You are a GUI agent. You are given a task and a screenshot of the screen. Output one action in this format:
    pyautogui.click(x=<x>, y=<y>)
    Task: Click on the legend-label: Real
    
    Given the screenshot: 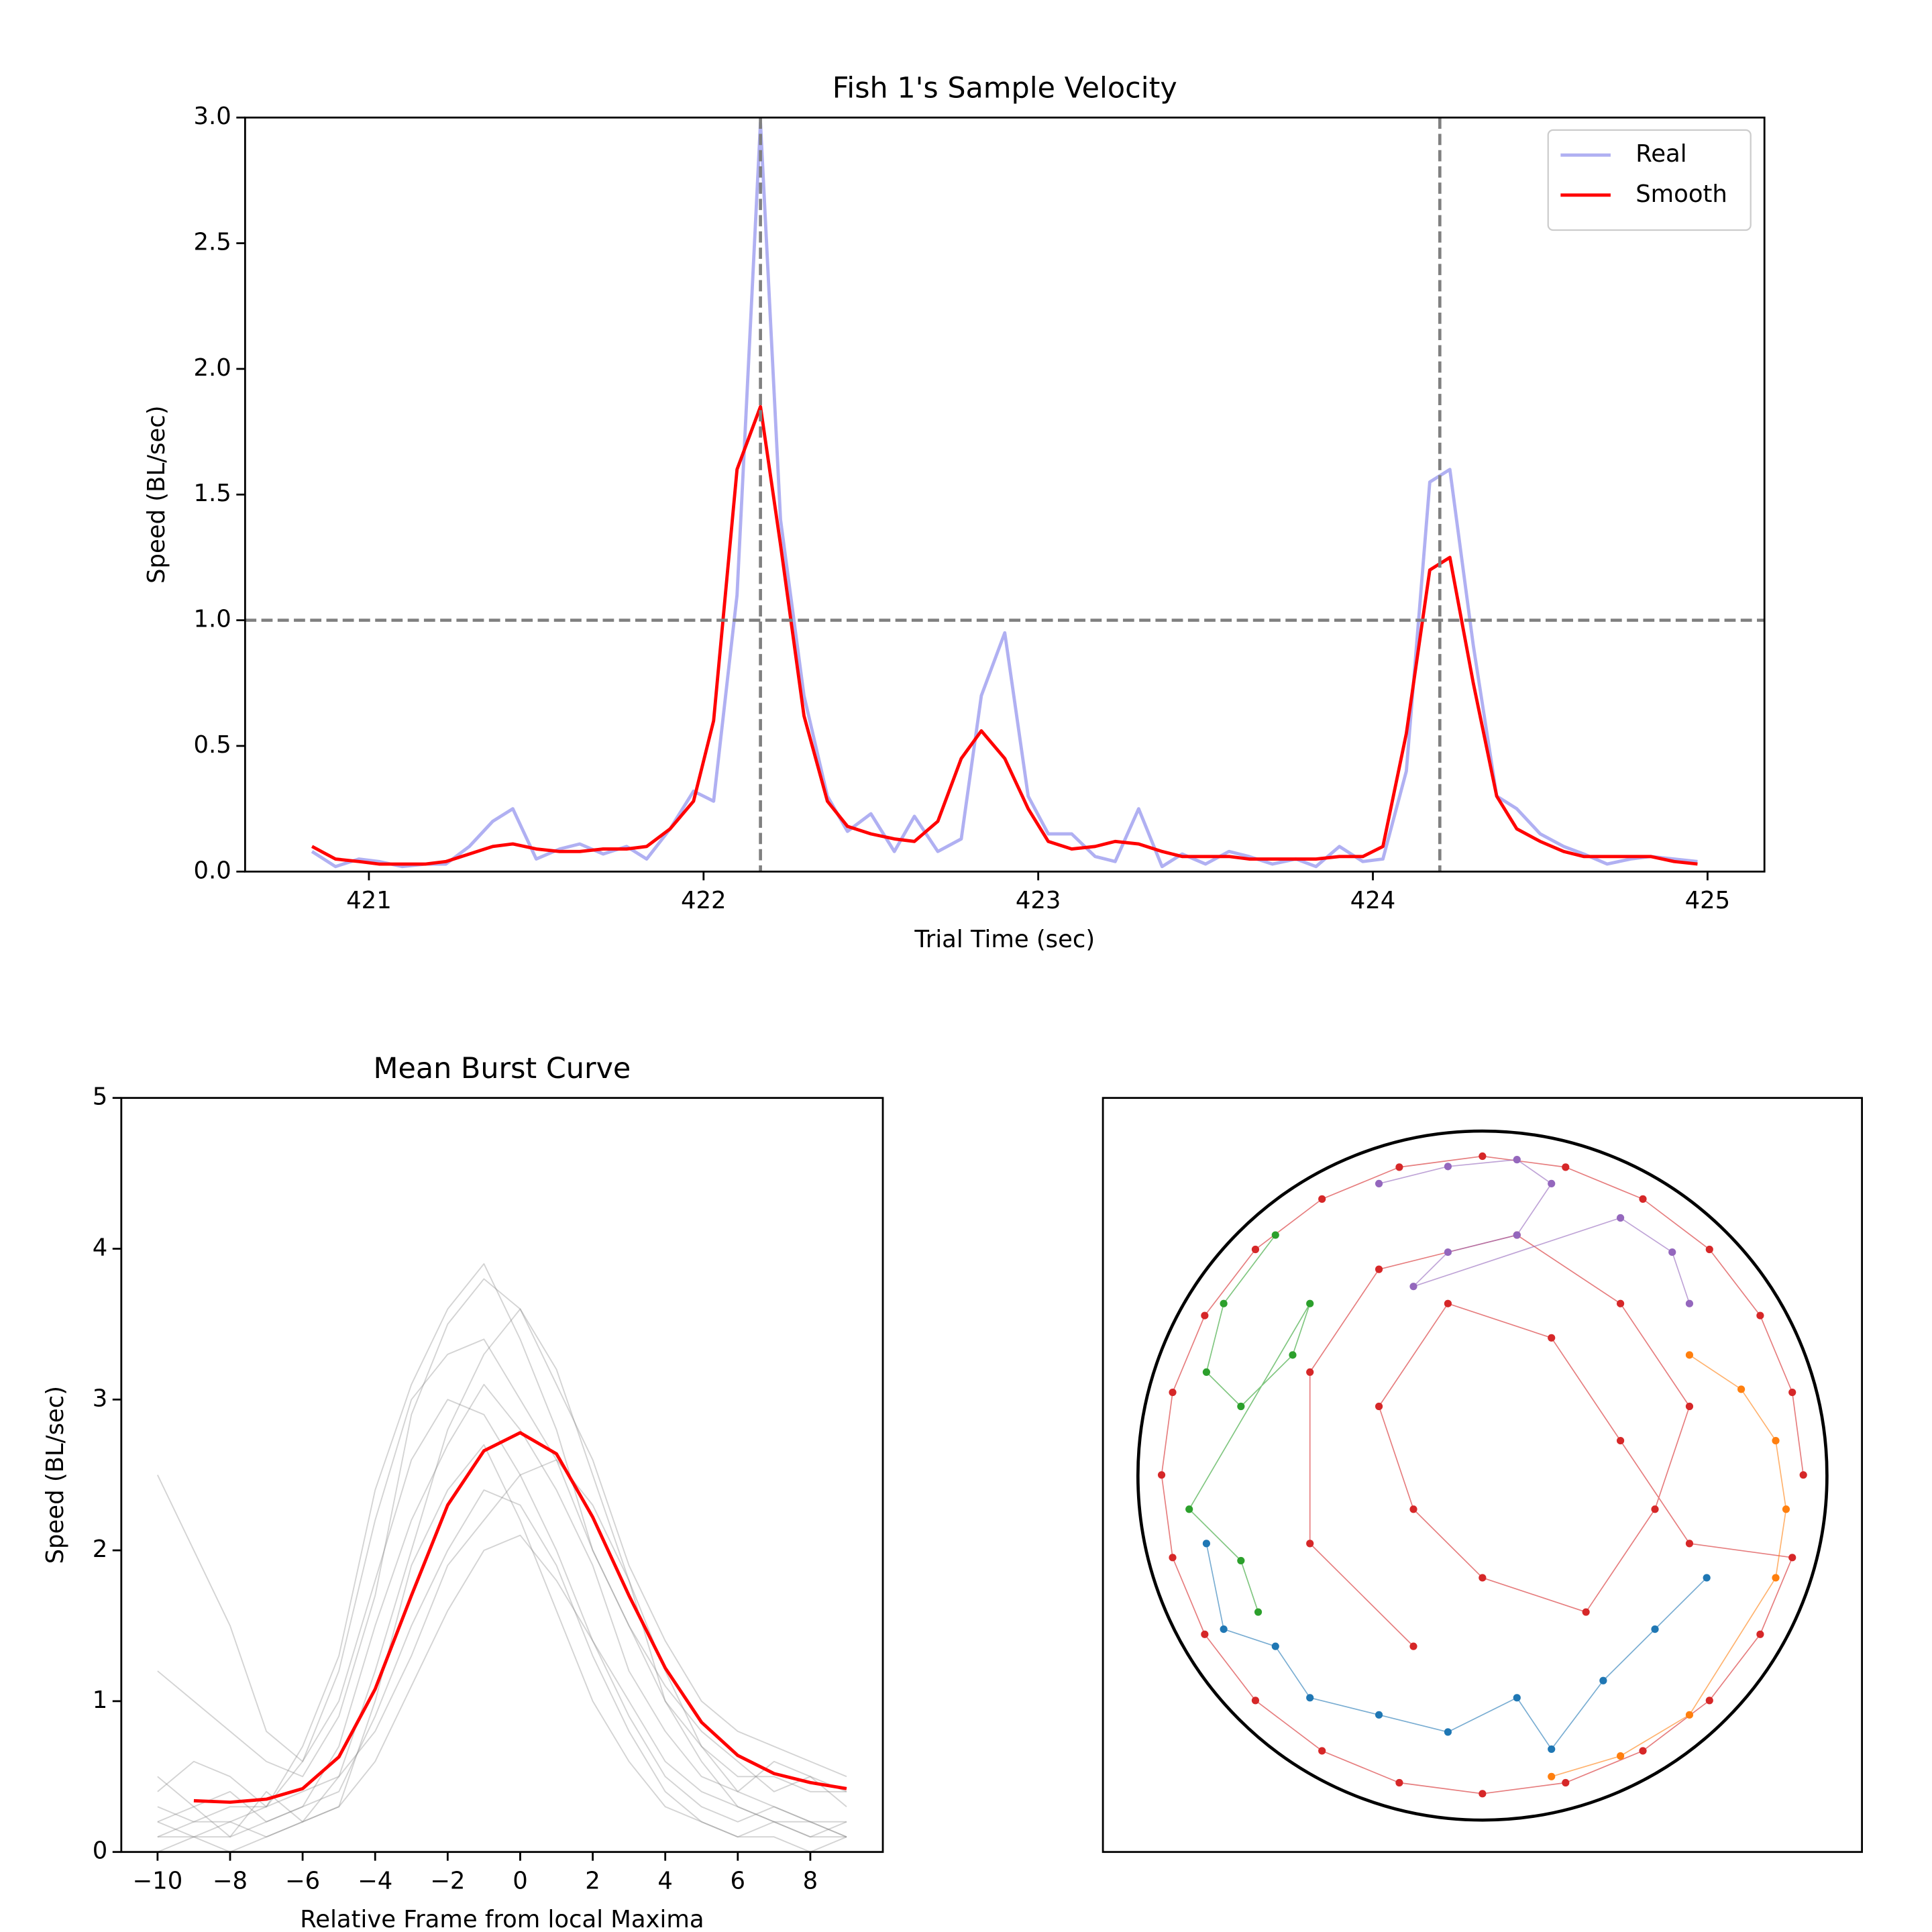 What is the action you would take?
    pyautogui.click(x=1660, y=154)
    